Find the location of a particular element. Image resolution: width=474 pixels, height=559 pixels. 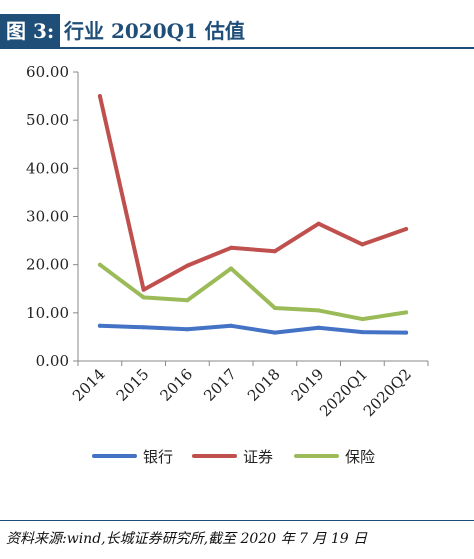

legend-item-insurance: 保险 is located at coordinates (334, 456).